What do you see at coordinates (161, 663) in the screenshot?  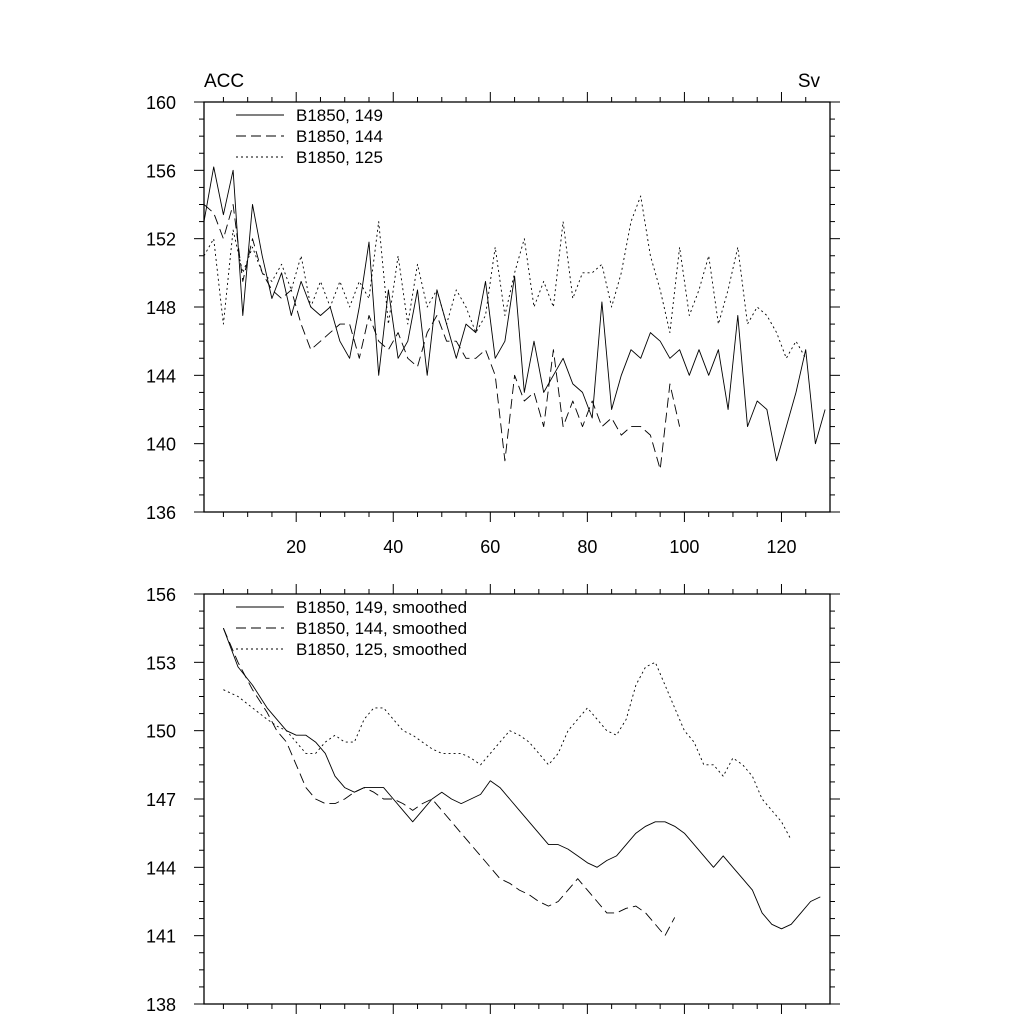 I see `y-tick-label: 153` at bounding box center [161, 663].